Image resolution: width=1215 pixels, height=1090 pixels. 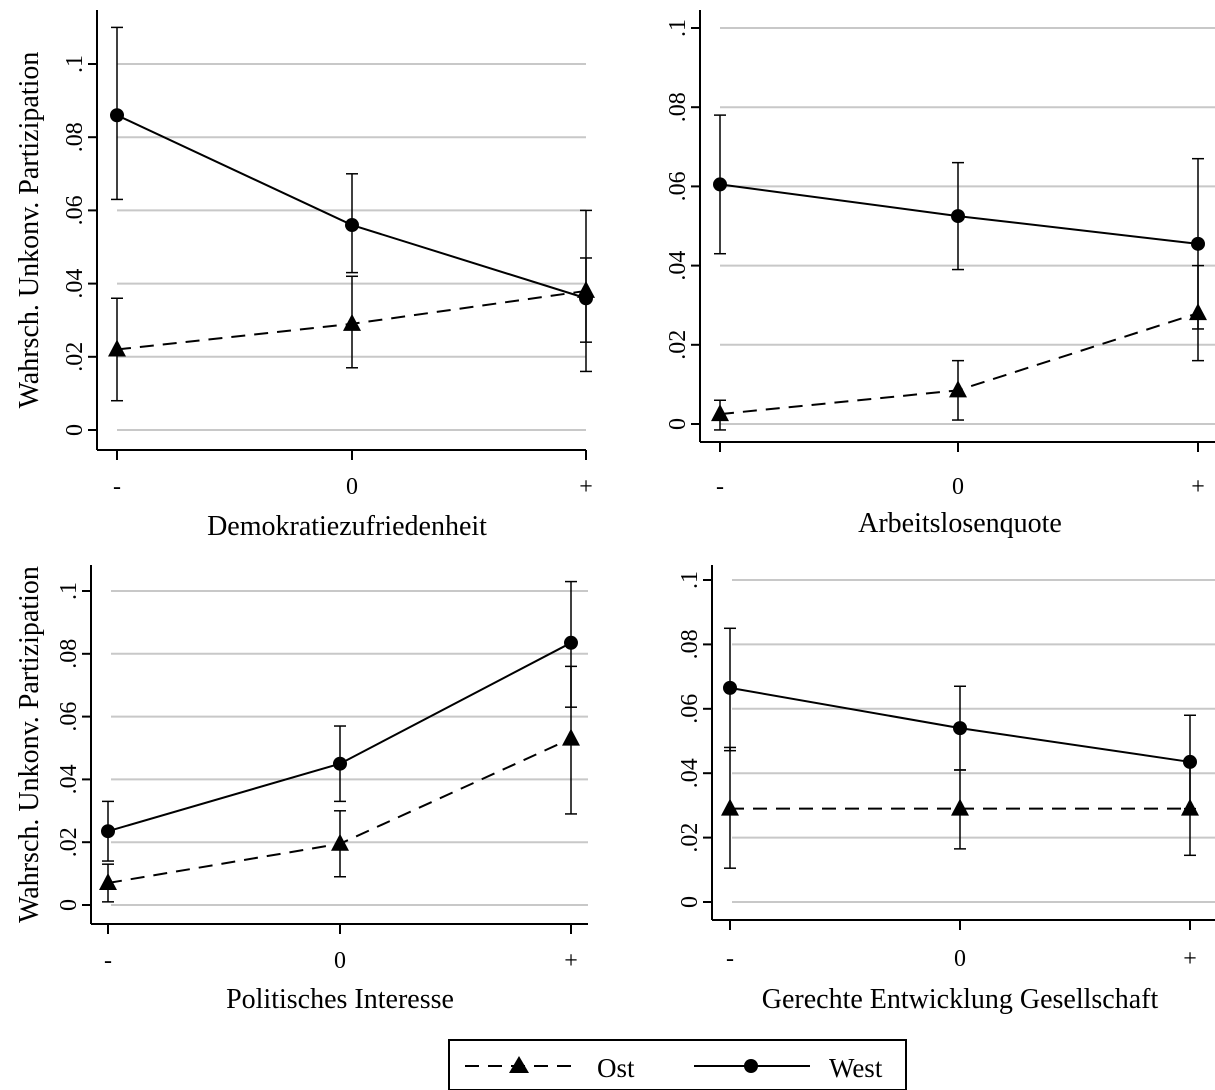 I want to click on legend: Ost West, so click(x=677, y=1064).